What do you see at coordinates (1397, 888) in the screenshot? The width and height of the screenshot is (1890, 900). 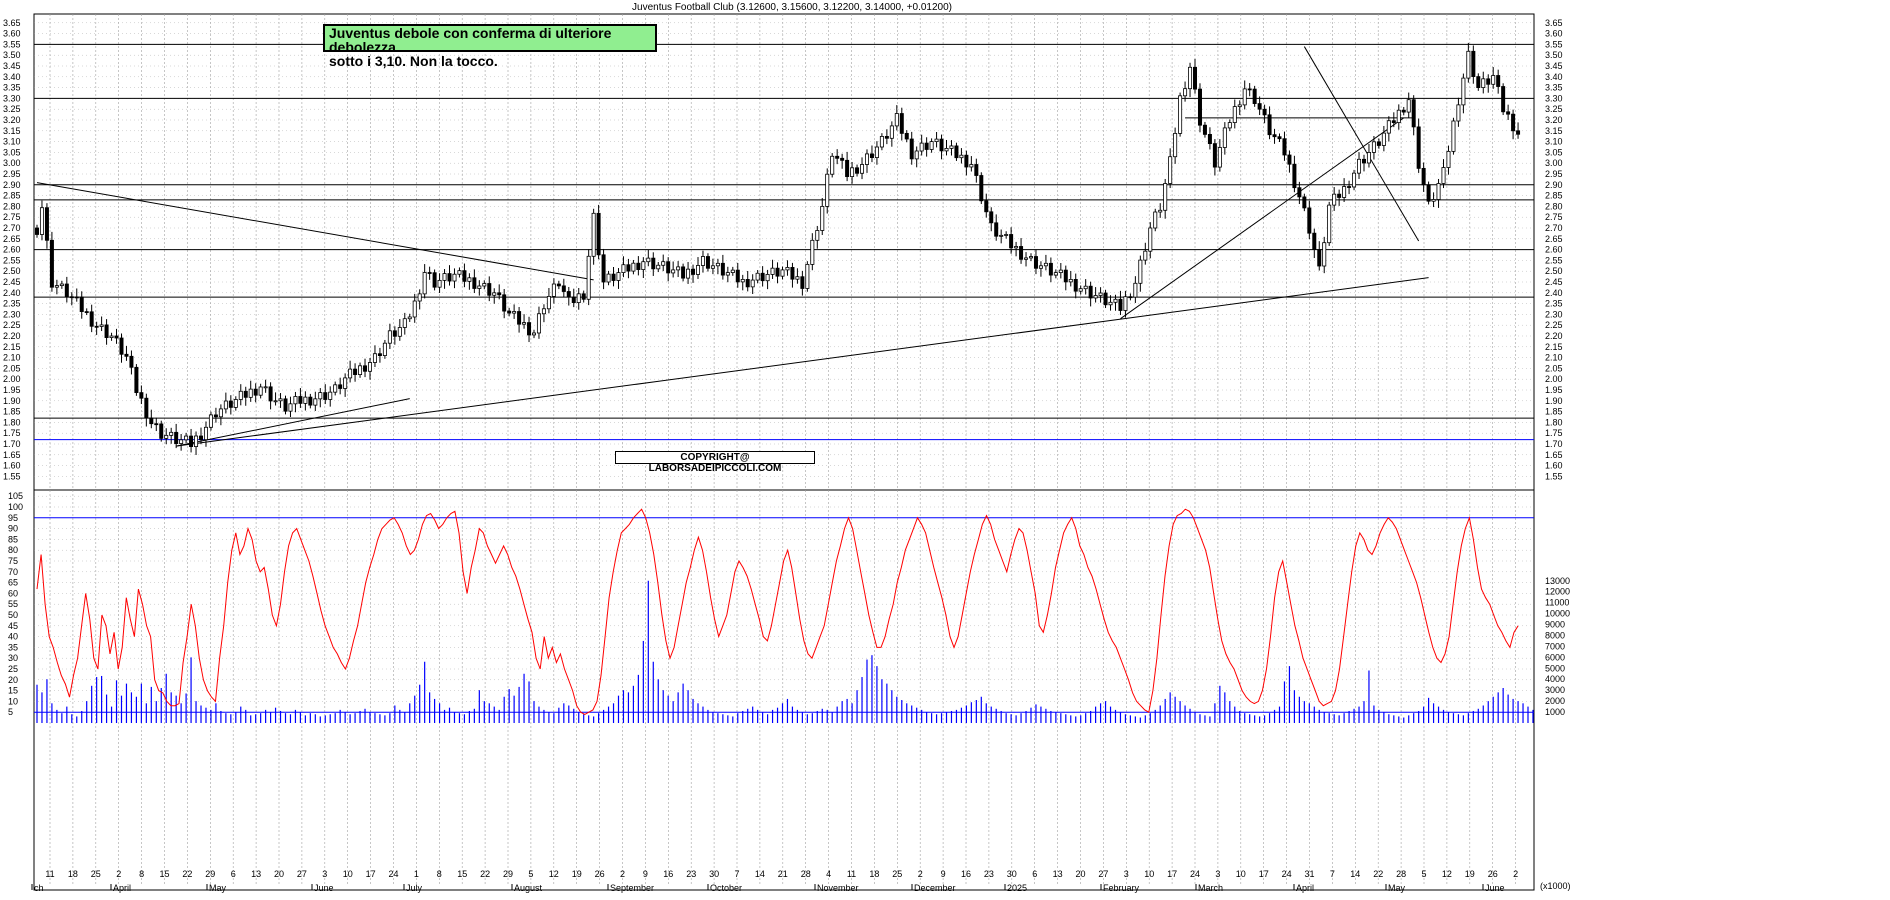 I see `x-month-label: May` at bounding box center [1397, 888].